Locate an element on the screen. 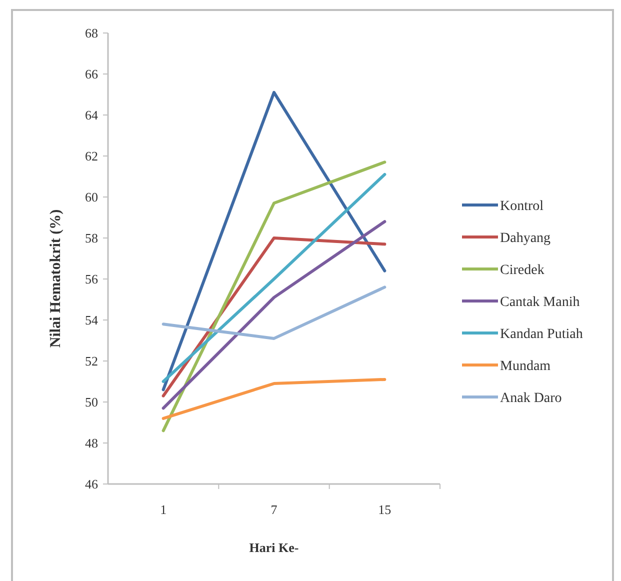 The height and width of the screenshot is (581, 621). y-tick-label: 62 is located at coordinates (91, 156).